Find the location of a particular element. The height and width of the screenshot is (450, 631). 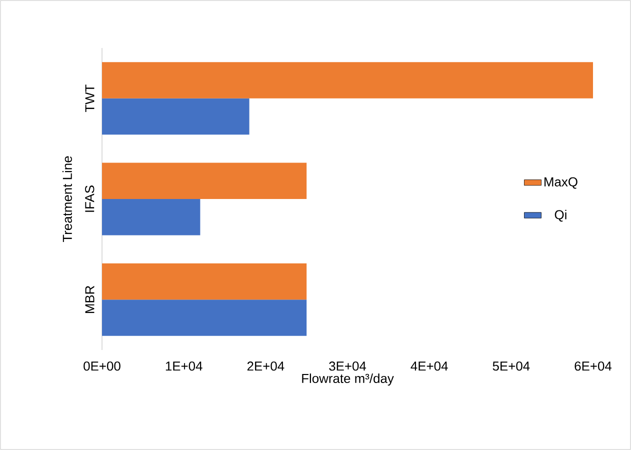

x-tick-label: 4E+04 is located at coordinates (429, 366).